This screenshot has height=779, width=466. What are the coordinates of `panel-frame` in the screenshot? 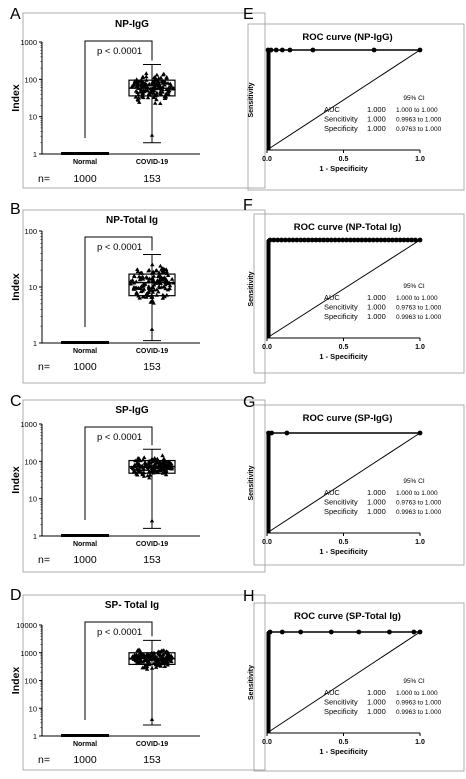 It's located at (356, 107).